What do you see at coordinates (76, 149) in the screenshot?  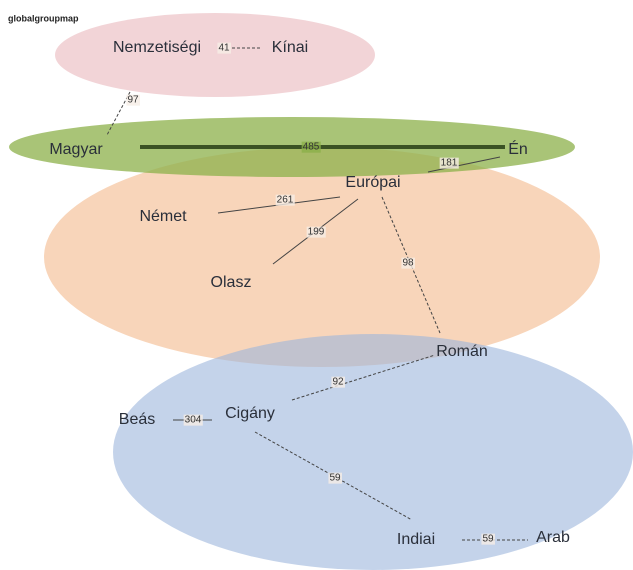 I see `node-label: Magyar` at bounding box center [76, 149].